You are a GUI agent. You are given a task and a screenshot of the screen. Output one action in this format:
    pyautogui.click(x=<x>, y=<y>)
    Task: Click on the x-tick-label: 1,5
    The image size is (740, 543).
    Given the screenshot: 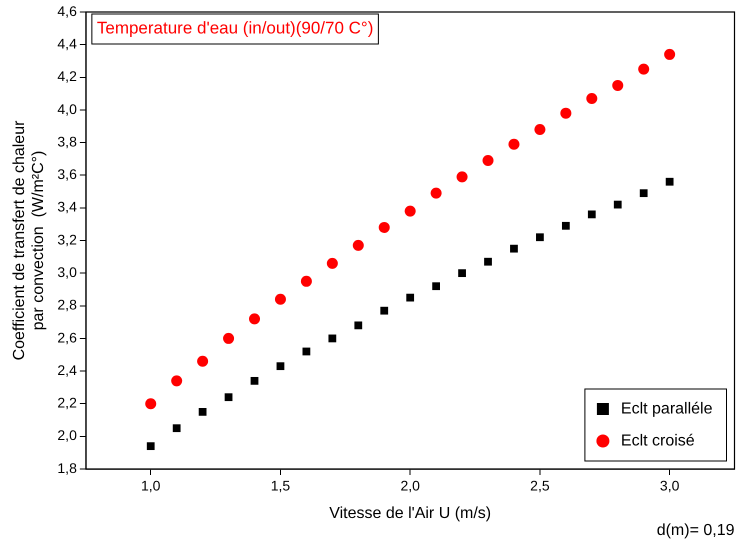 What is the action you would take?
    pyautogui.click(x=280, y=485)
    